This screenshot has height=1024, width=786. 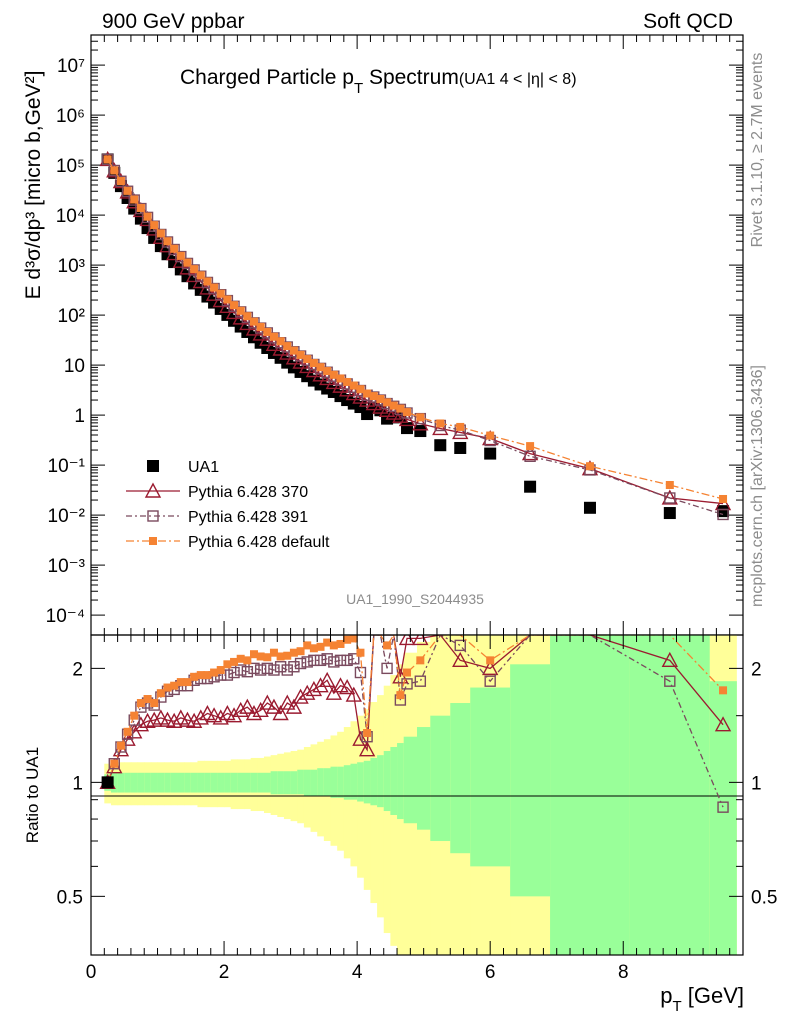 I want to click on ratio-y-tick-label-right: 0.5, so click(x=764, y=897).